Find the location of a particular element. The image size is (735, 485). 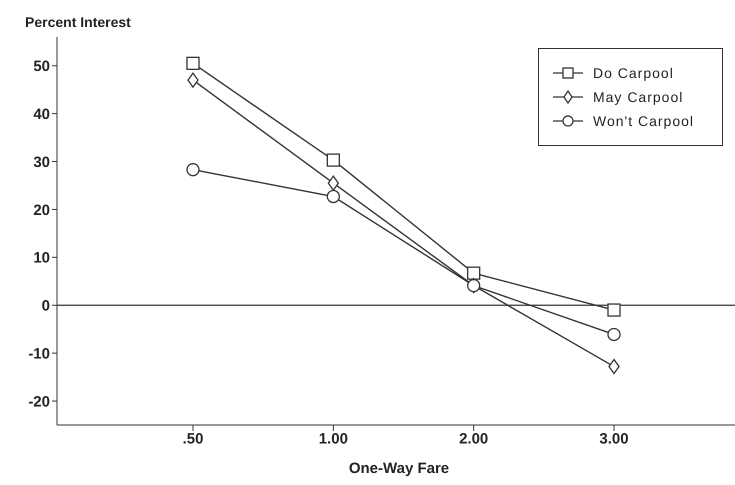

y-tick-label: 20 is located at coordinates (41, 210).